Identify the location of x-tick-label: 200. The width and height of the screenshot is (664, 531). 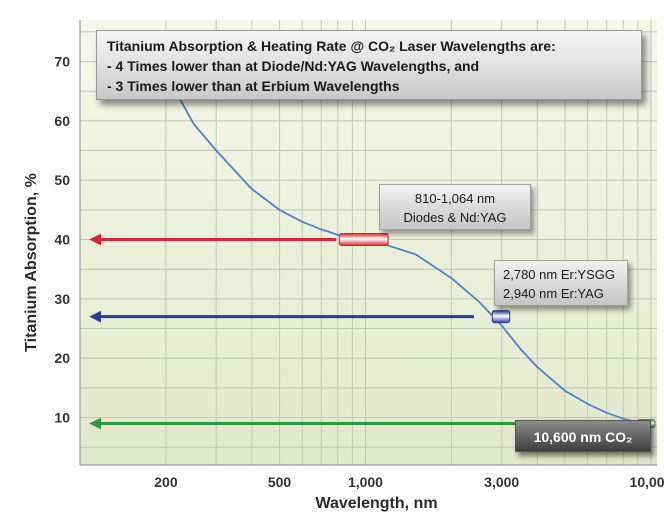
(166, 482).